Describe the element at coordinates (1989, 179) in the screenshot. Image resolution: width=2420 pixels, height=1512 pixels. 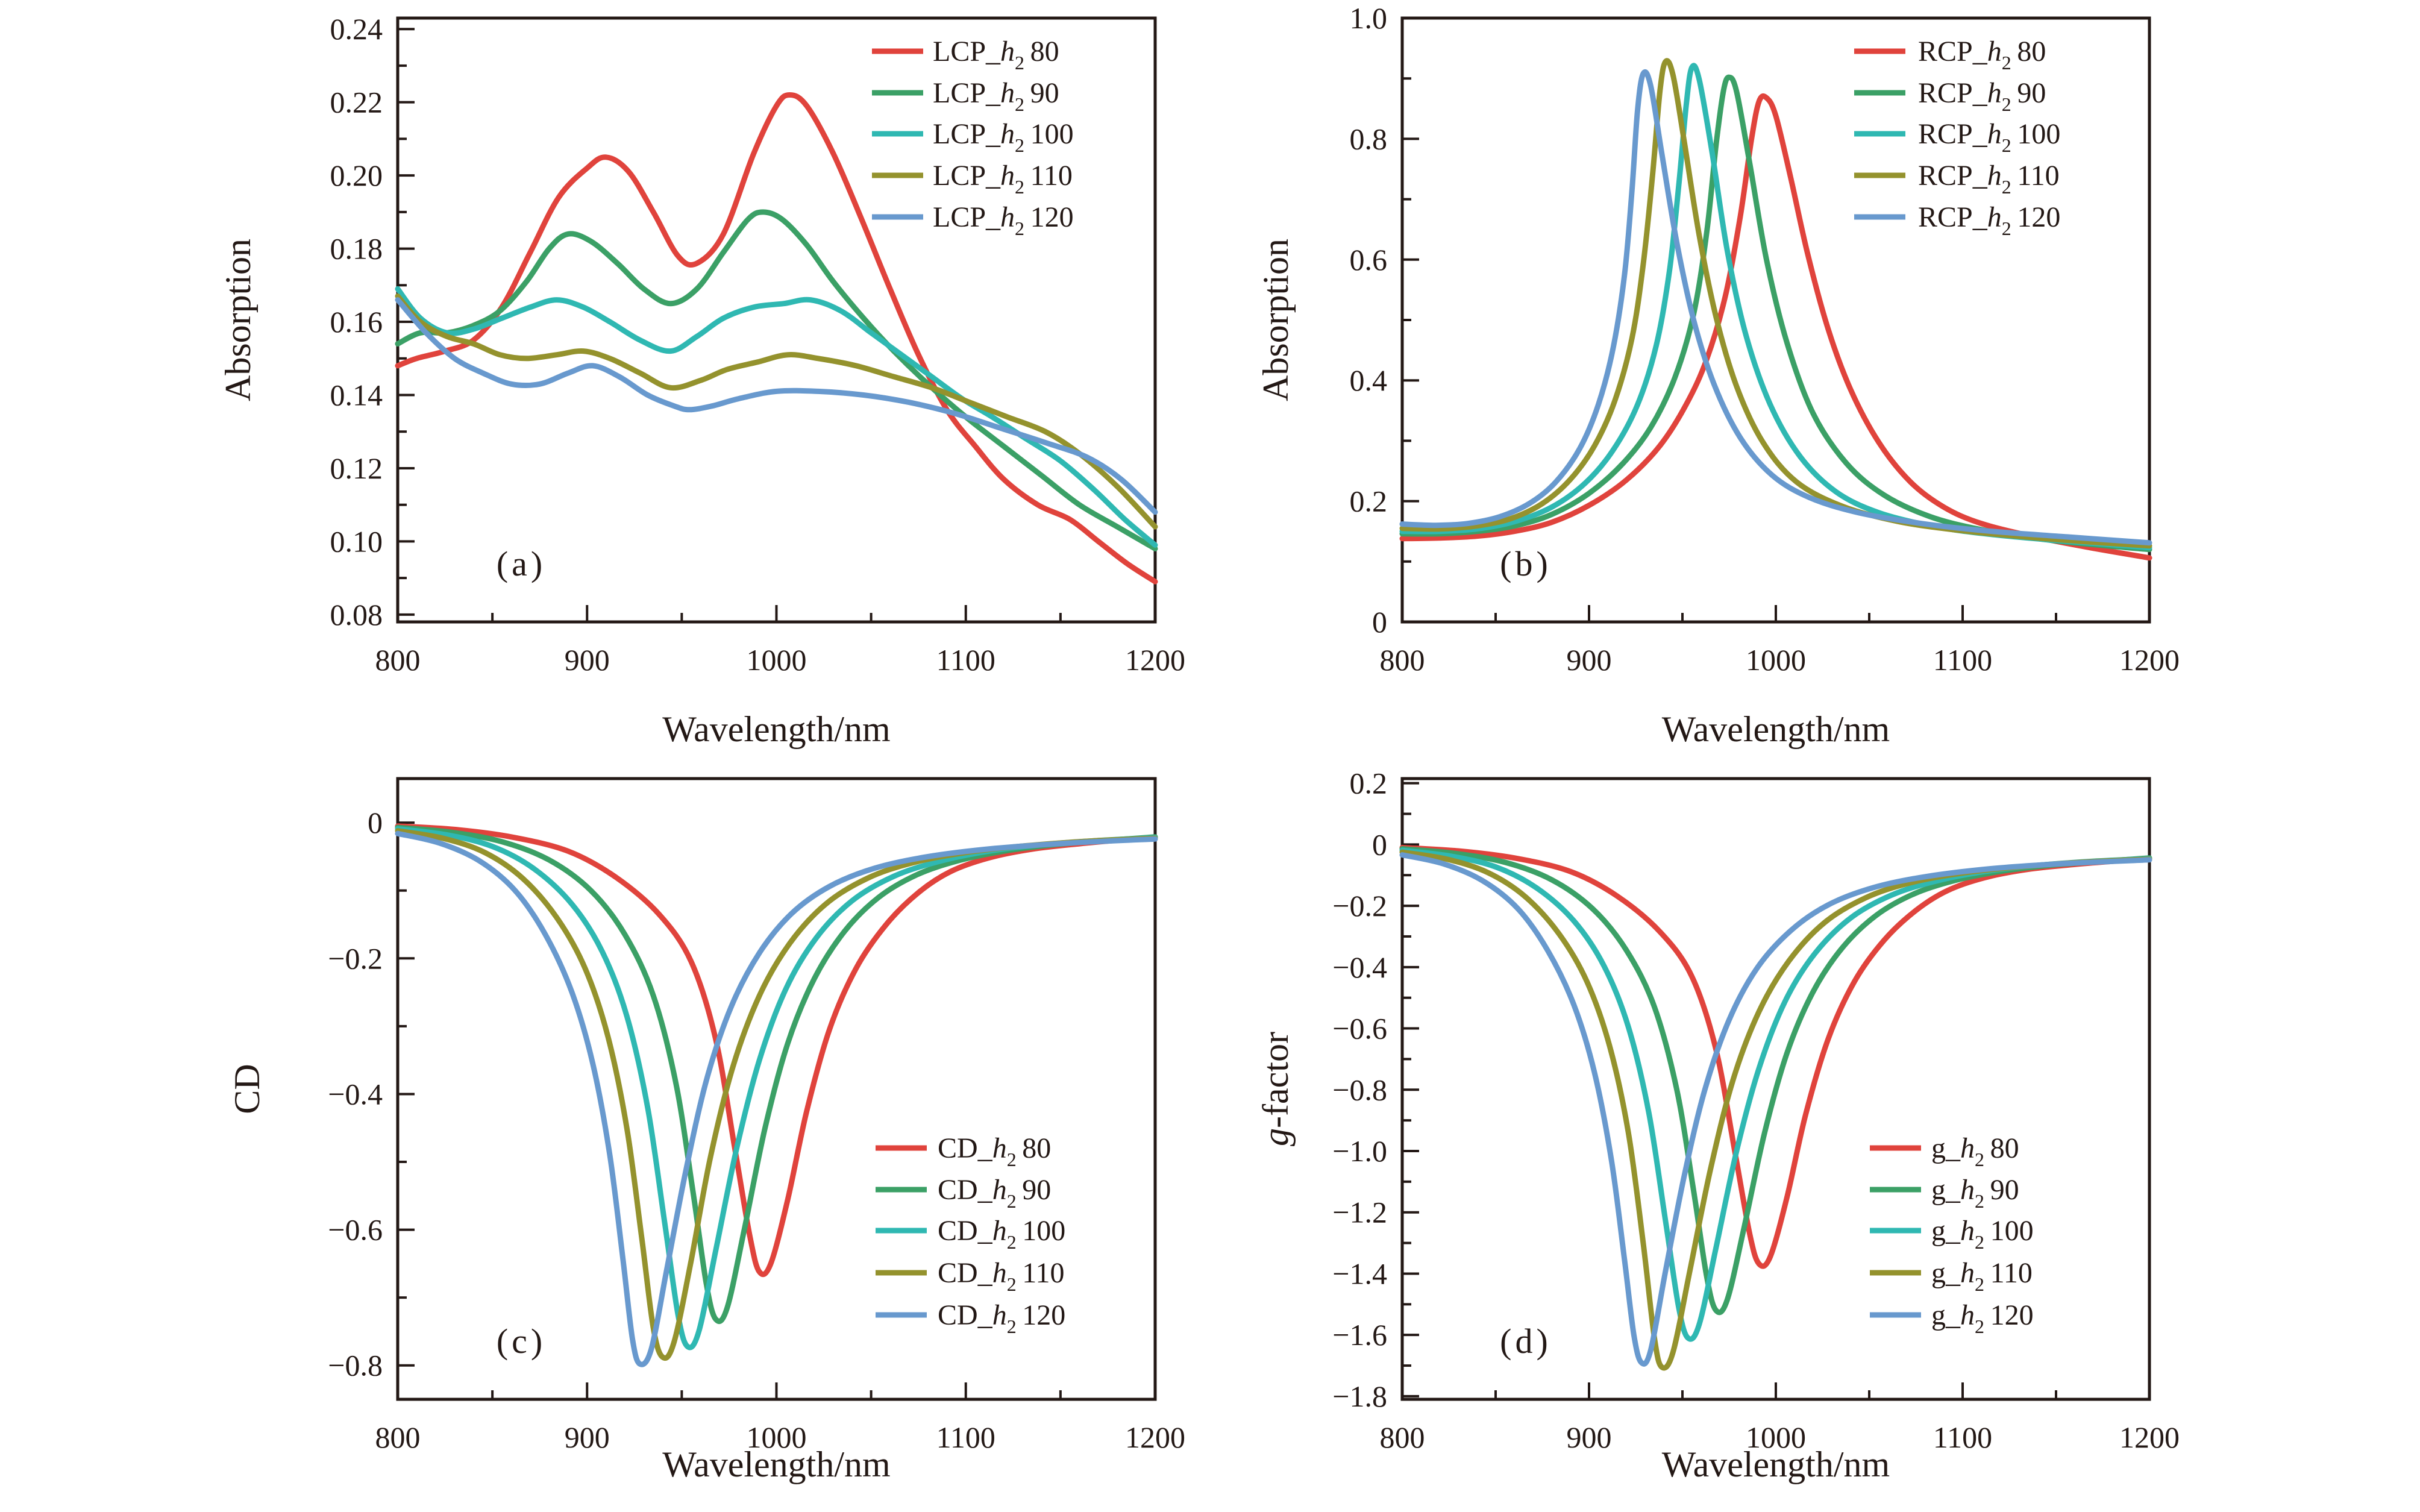
I see `legend-label: RCP_h2 110` at that location.